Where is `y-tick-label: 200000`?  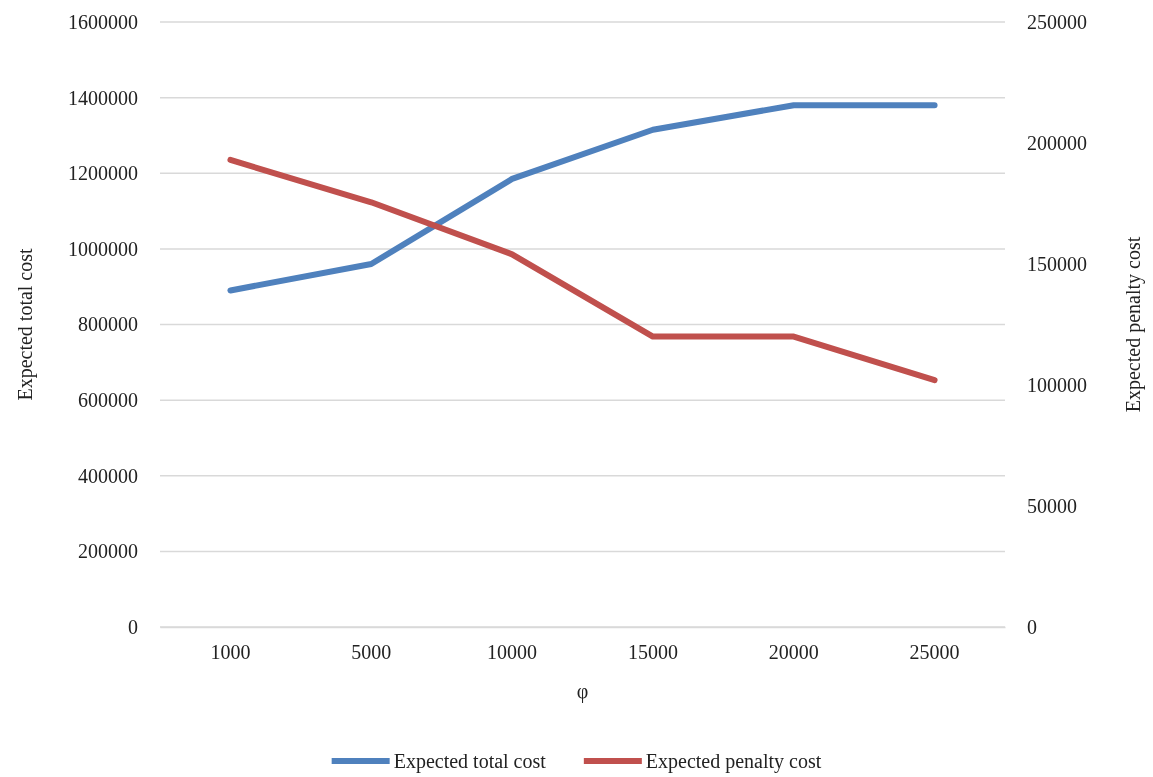 y-tick-label: 200000 is located at coordinates (108, 551).